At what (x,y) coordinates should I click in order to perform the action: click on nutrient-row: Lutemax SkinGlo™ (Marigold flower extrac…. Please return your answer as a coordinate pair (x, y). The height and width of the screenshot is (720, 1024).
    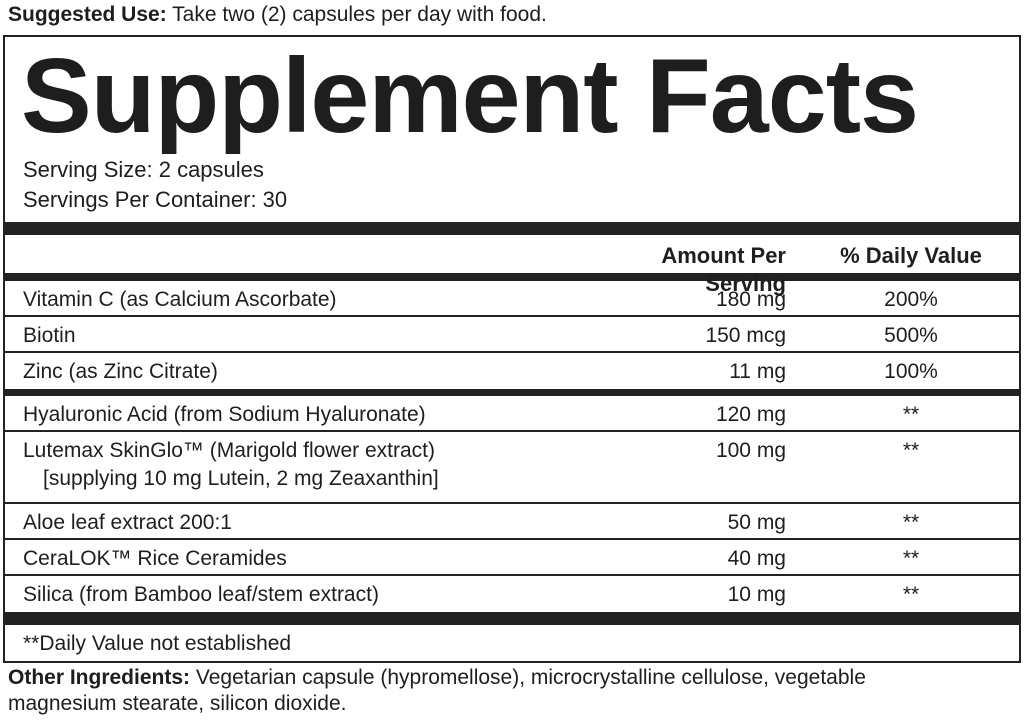
    Looking at the image, I should click on (512, 468).